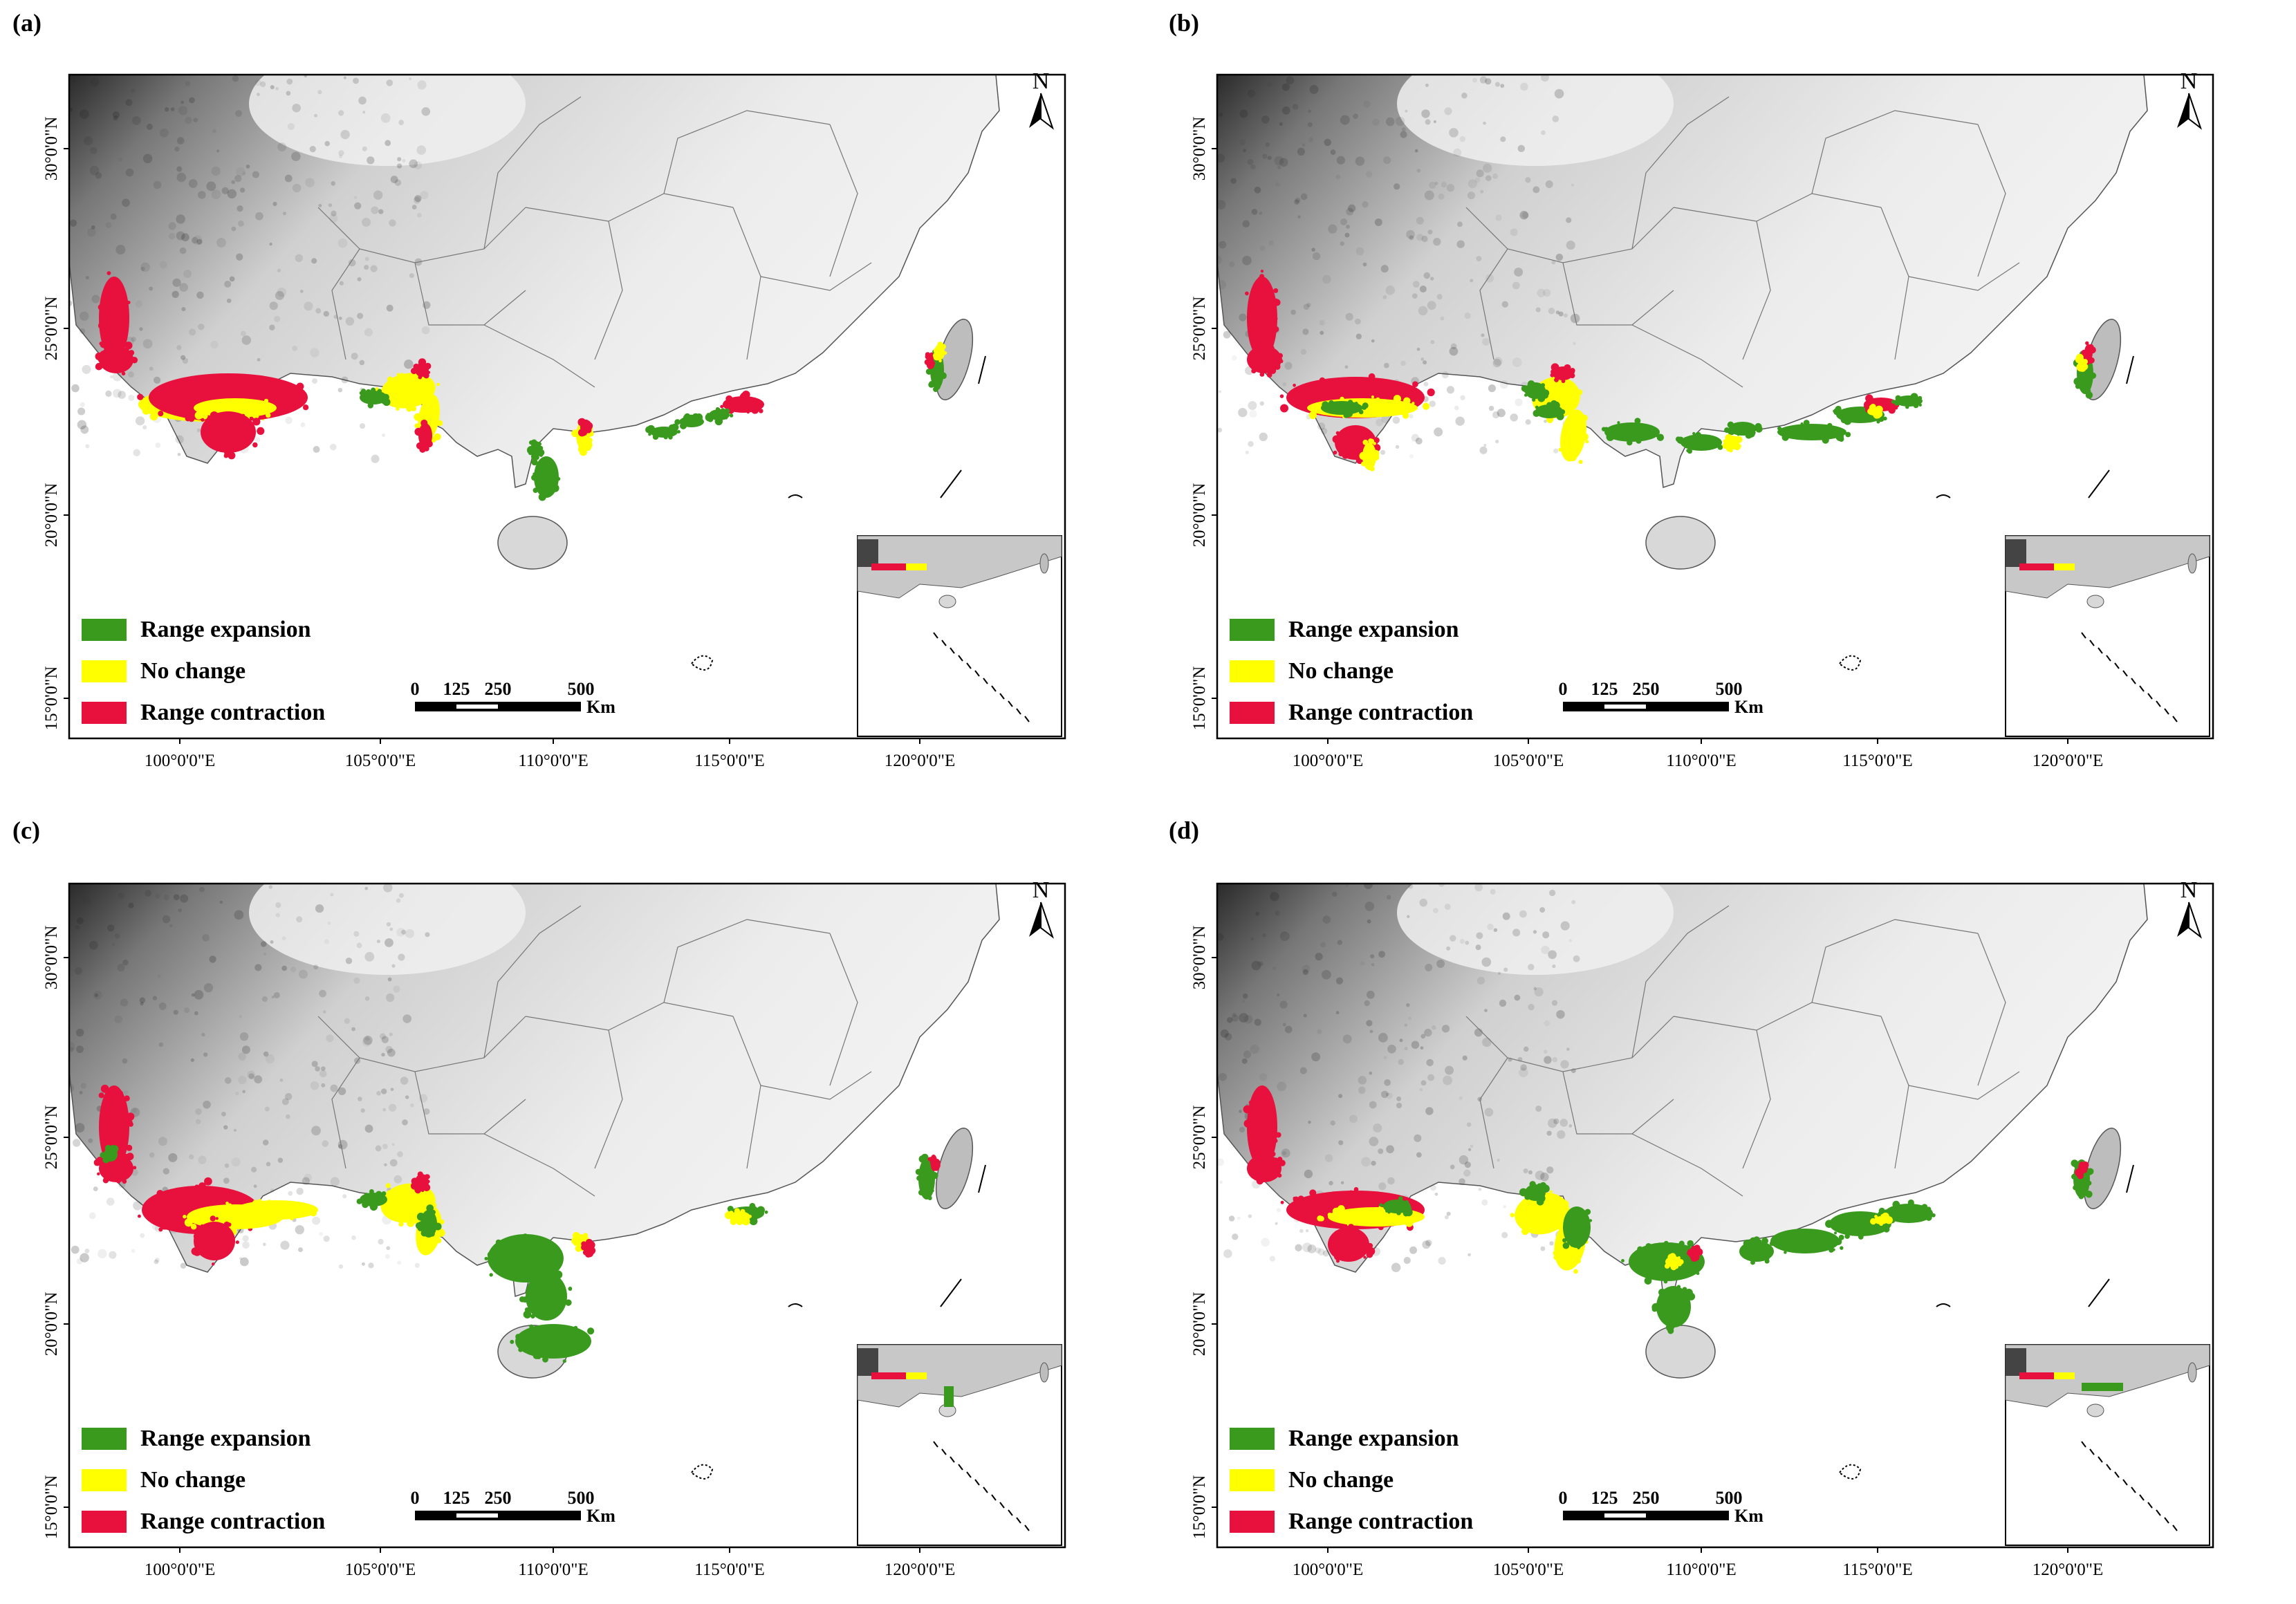  I want to click on panel-label-a: (a), so click(27, 23).